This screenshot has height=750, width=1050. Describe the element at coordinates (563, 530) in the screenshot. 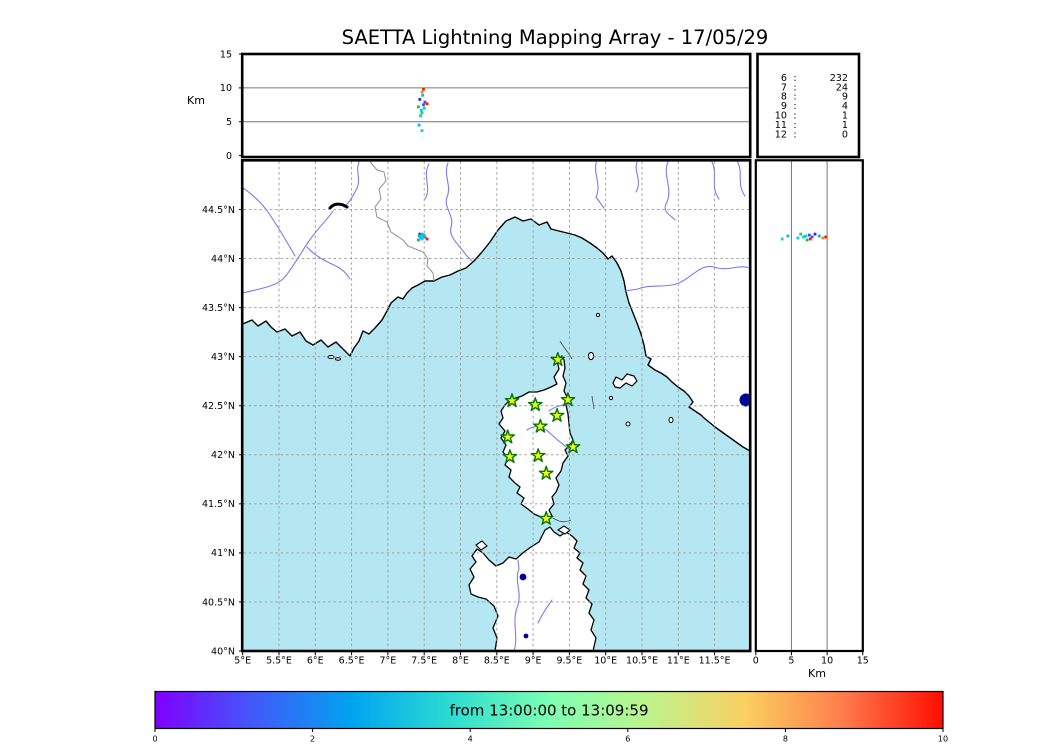

I see `maddalena-islands` at that location.